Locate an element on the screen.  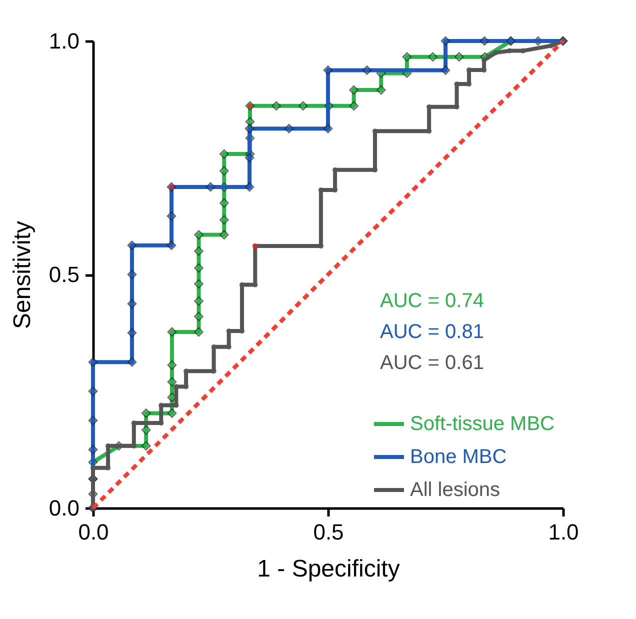
y-tick-label: 0.5 is located at coordinates (64, 274).